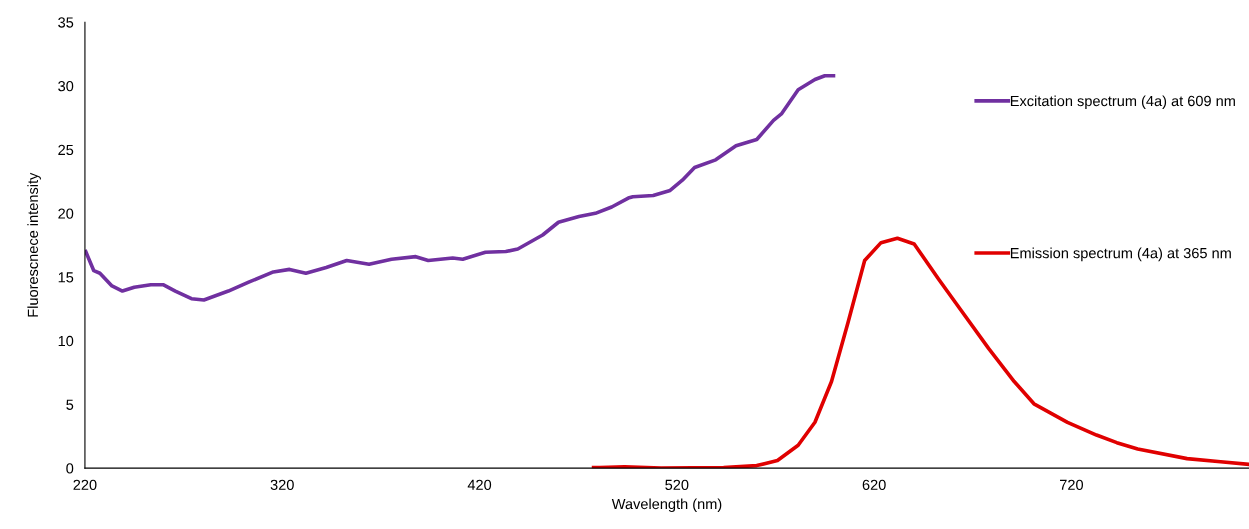  What do you see at coordinates (70, 404) in the screenshot?
I see `y-tick-label: 5` at bounding box center [70, 404].